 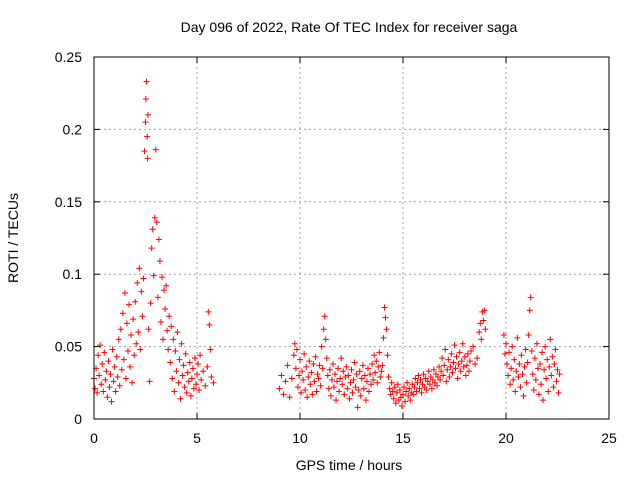 What do you see at coordinates (73, 129) in the screenshot?
I see `y-tick-label: 0.2` at bounding box center [73, 129].